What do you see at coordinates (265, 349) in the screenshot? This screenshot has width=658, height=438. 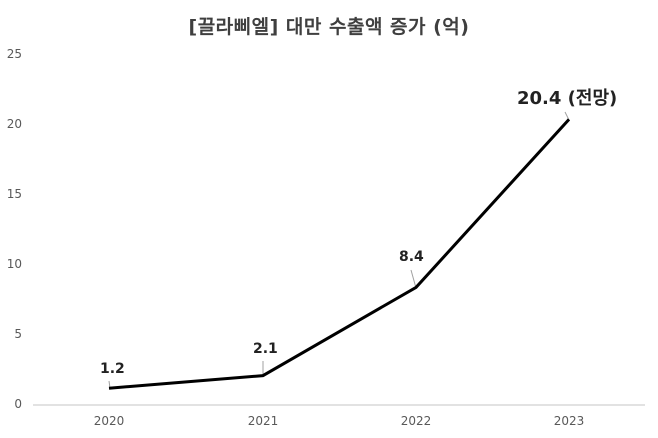 I see `data-label-2021: 2.1` at bounding box center [265, 349].